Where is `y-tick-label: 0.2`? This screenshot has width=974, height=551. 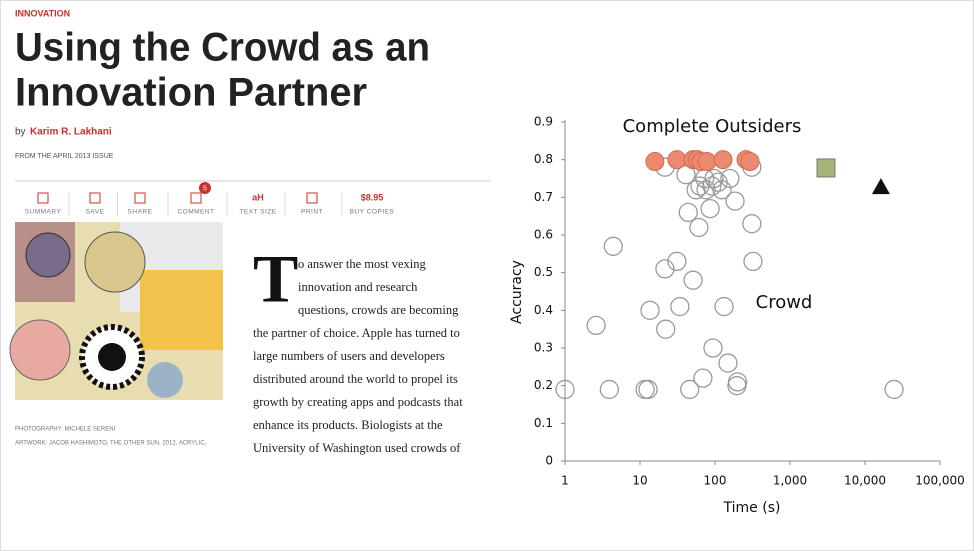
y-tick-label: 0.2 is located at coordinates (543, 385).